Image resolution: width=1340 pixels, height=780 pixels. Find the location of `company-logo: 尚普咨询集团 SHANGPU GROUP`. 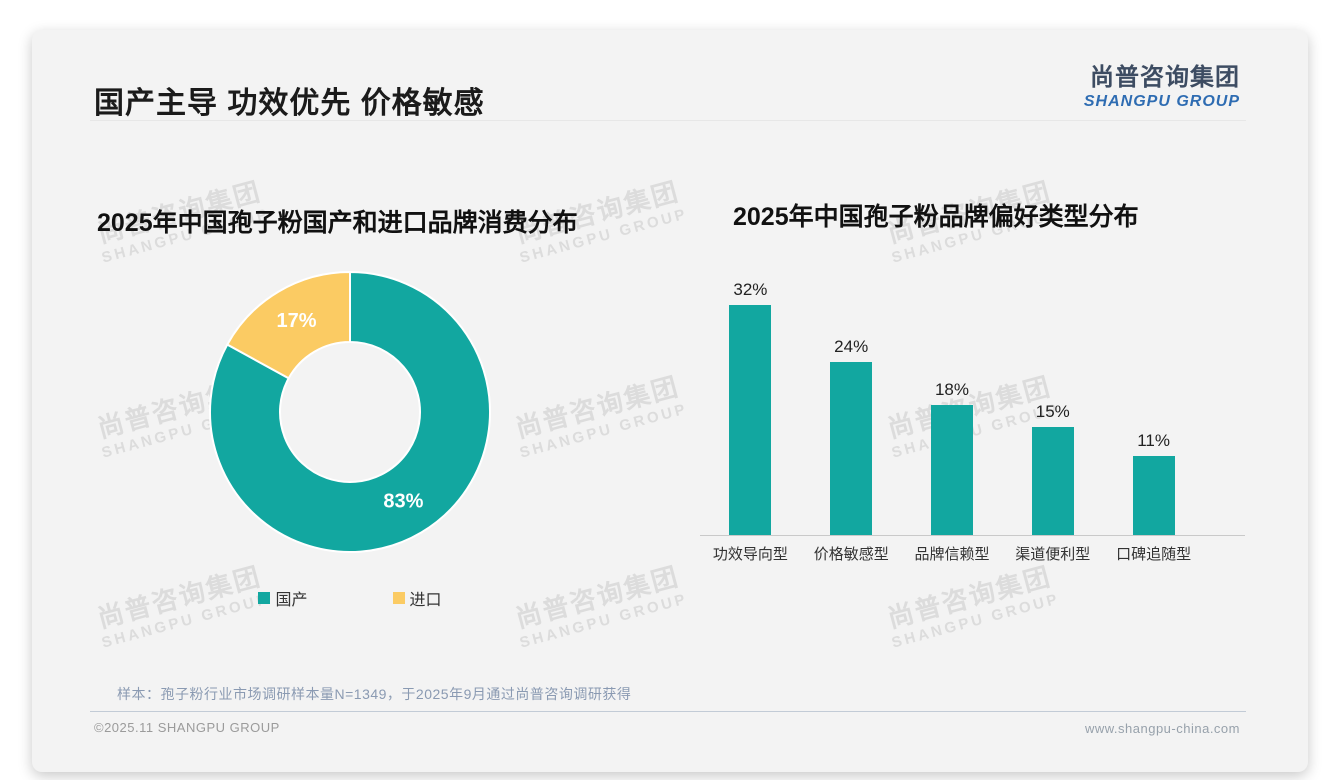

company-logo: 尚普咨询集团 SHANGPU GROUP is located at coordinates (1162, 87).